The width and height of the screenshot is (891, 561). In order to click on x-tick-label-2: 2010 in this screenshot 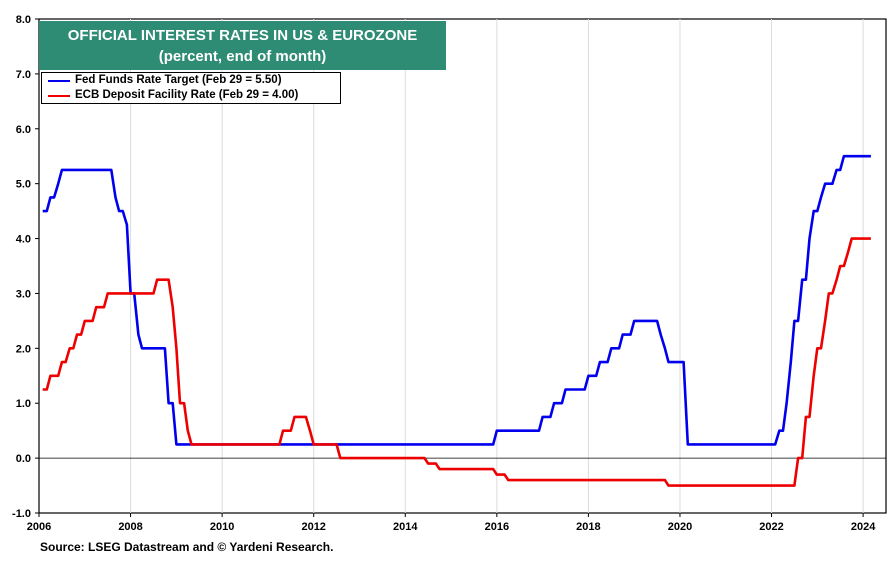, I will do `click(222, 527)`.